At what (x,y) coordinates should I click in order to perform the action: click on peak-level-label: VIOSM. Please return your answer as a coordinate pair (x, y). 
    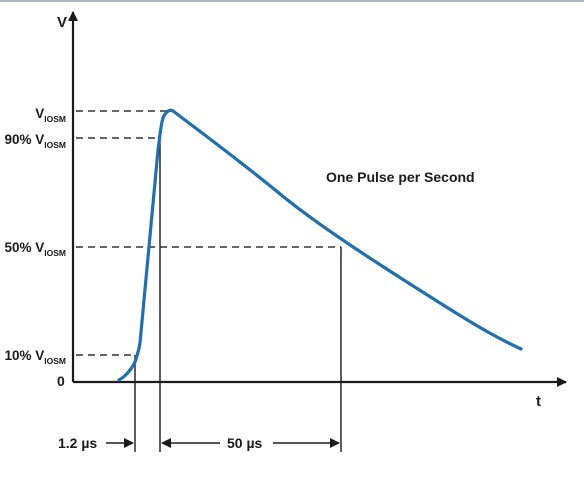
    Looking at the image, I should click on (50, 115).